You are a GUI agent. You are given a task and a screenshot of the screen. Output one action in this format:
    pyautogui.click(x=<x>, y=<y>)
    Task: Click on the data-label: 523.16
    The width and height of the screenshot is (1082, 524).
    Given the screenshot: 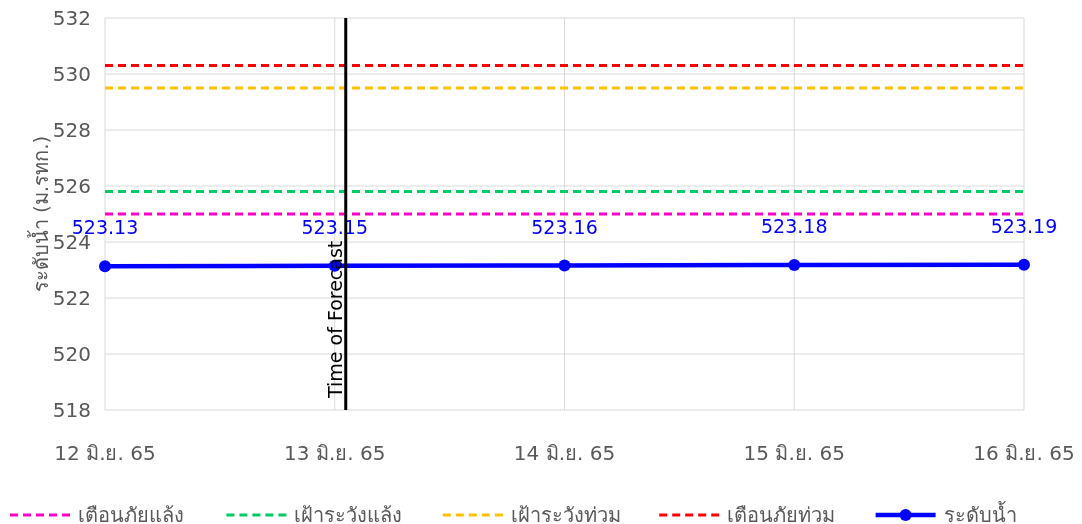 What is the action you would take?
    pyautogui.click(x=564, y=226)
    